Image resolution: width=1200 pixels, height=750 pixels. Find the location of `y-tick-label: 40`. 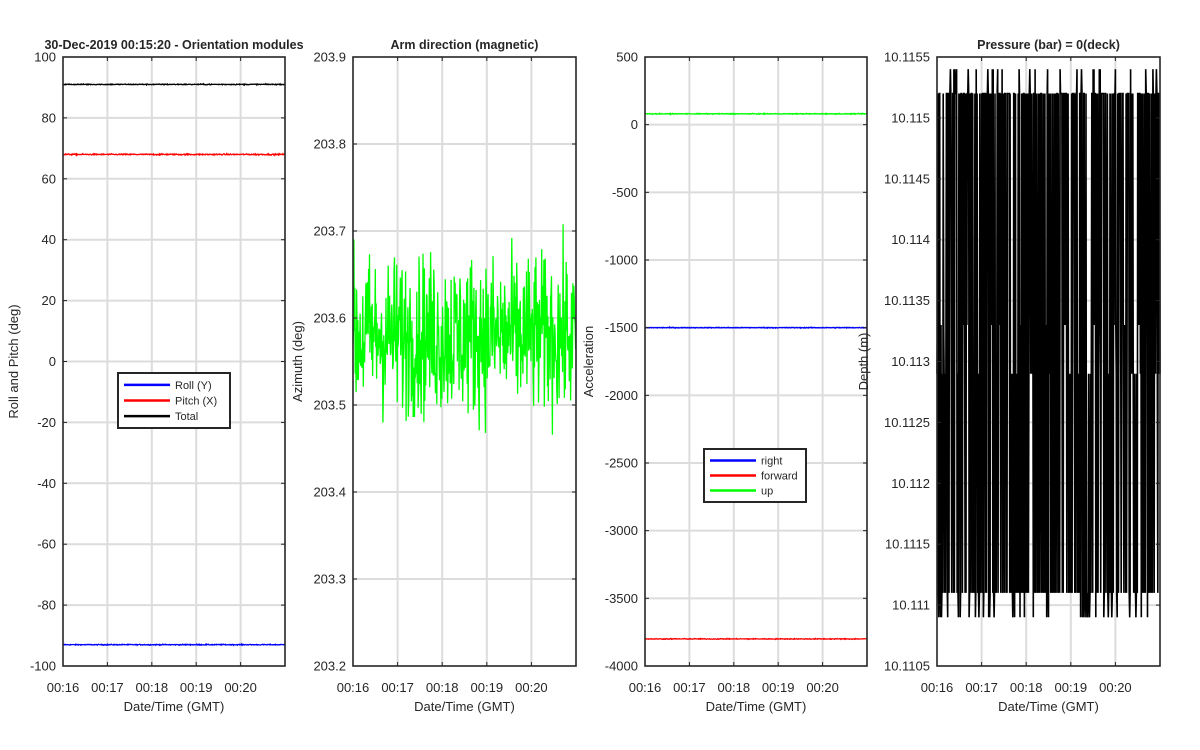

y-tick-label: 40 is located at coordinates (49, 239).